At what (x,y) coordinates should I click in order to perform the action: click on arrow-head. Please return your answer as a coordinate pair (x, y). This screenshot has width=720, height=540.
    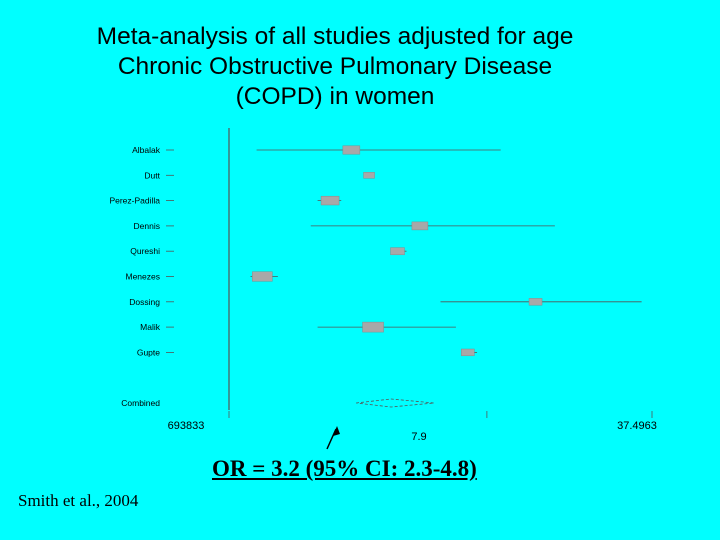
    Looking at the image, I should click on (336, 431).